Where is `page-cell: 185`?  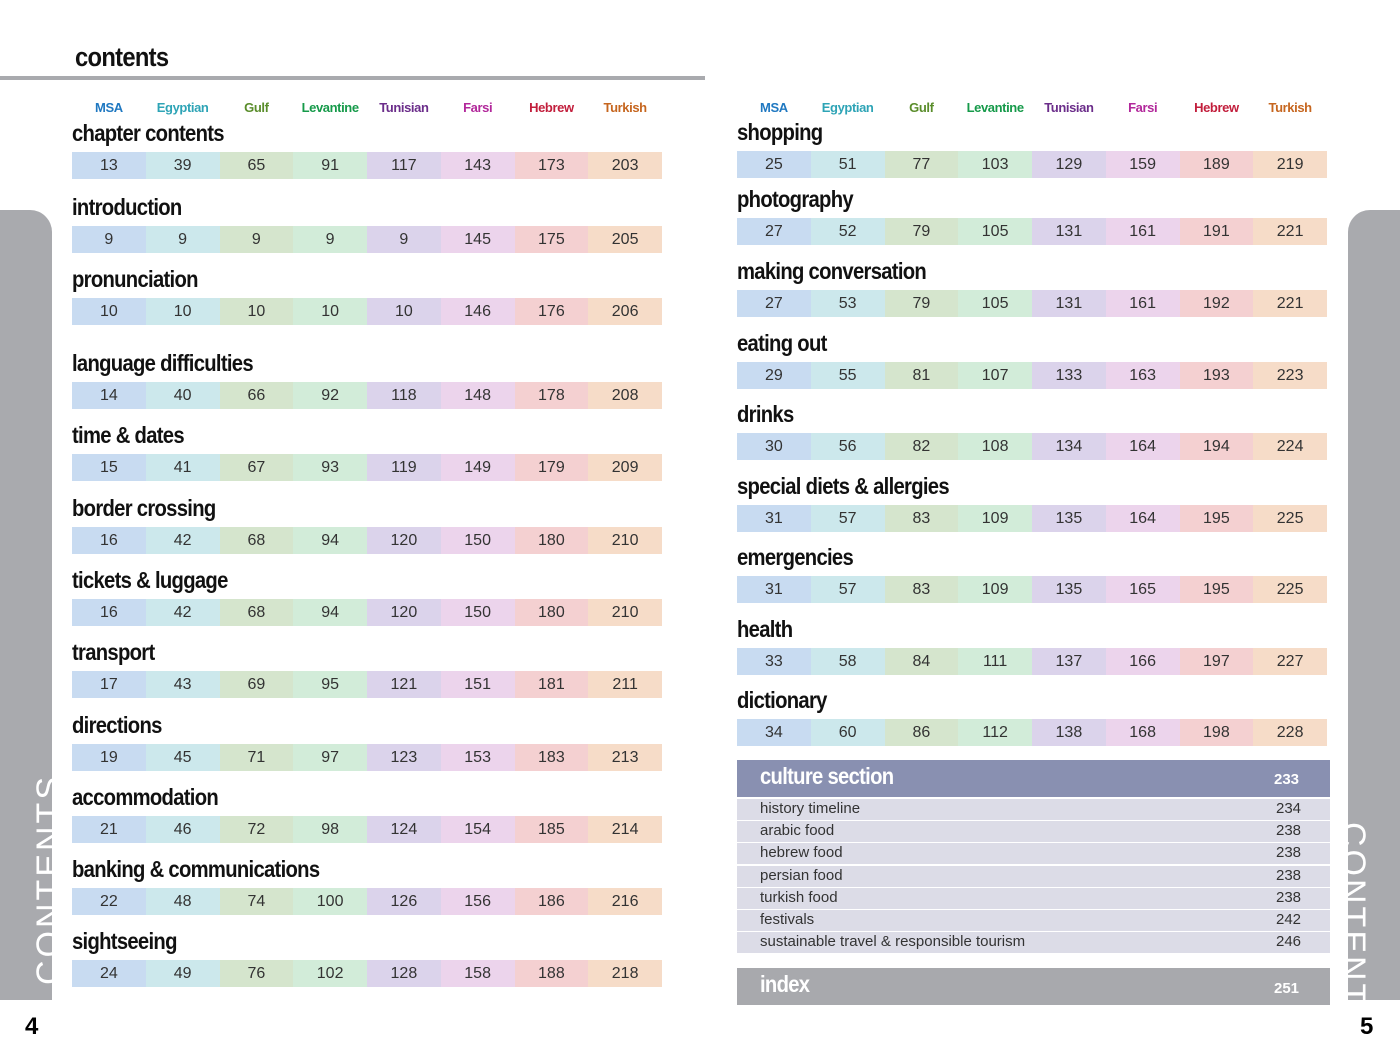
page-cell: 185 is located at coordinates (551, 829).